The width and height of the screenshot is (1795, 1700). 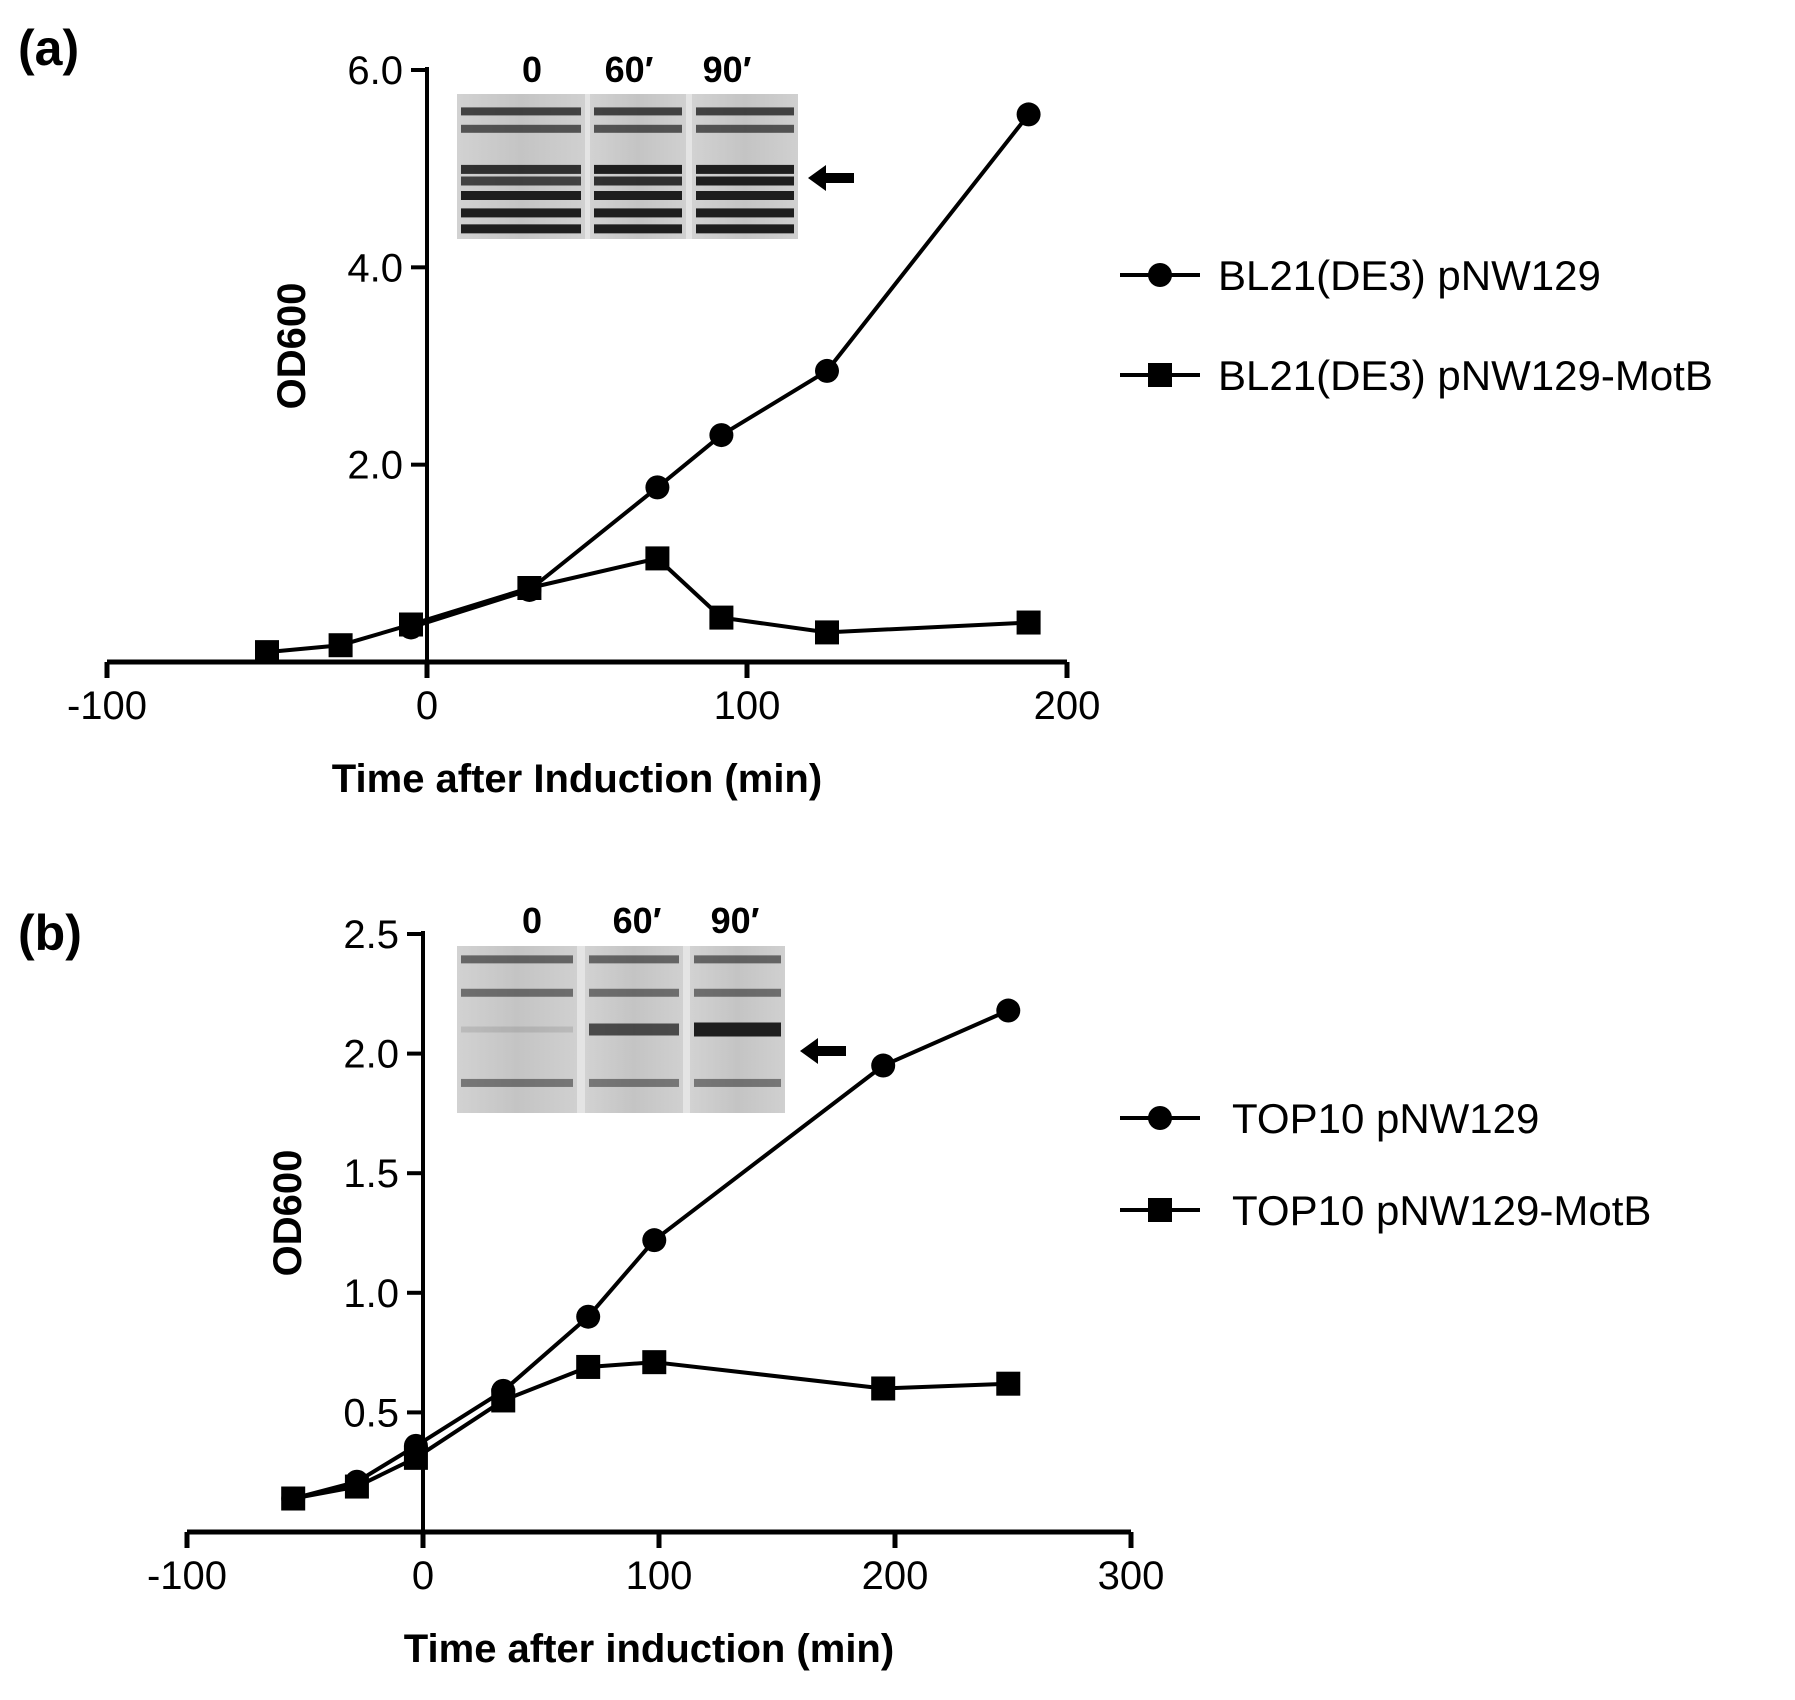 What do you see at coordinates (375, 71) in the screenshot?
I see `y-tick-label: 6.0` at bounding box center [375, 71].